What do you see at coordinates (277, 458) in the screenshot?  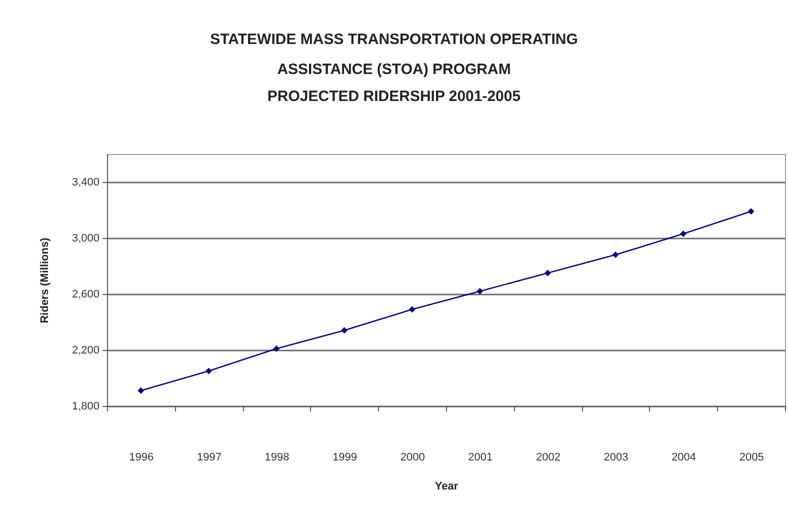 I see `x-tick-label: 1998` at bounding box center [277, 458].